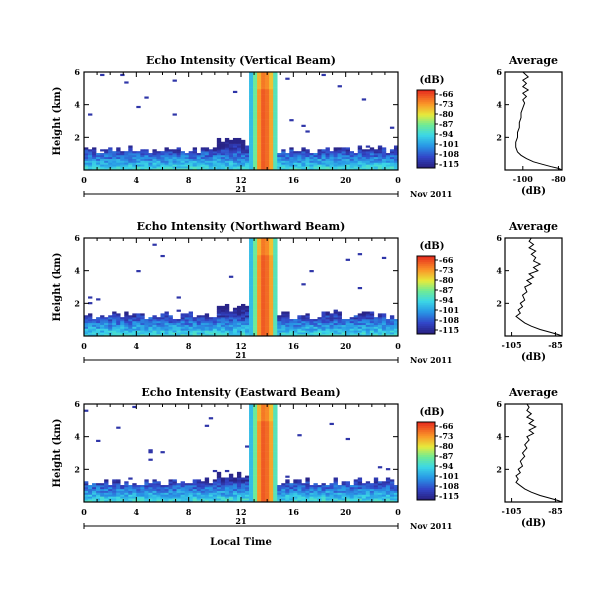 Image resolution: width=612 pixels, height=598 pixels. I want to click on profile-x-tick-label: -100, so click(523, 179).